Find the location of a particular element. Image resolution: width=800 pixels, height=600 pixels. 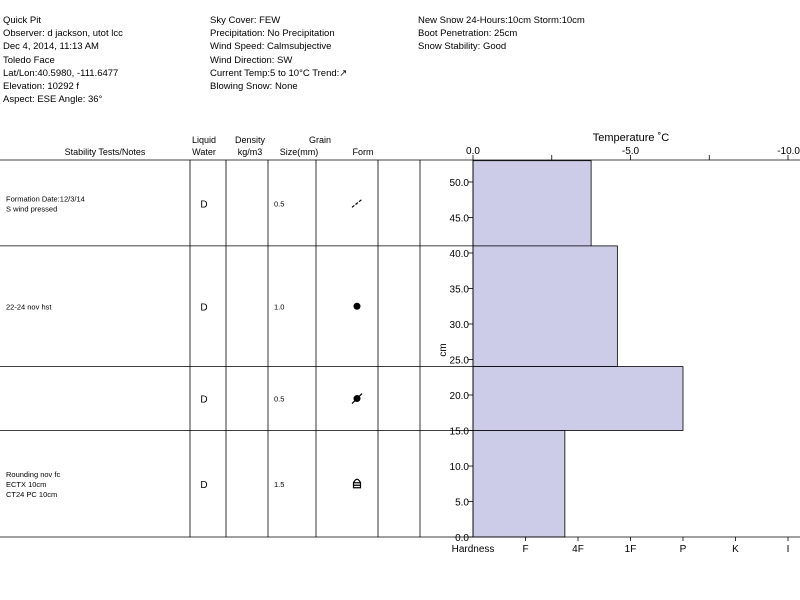

y-tick-label: 30.0 is located at coordinates (460, 325).